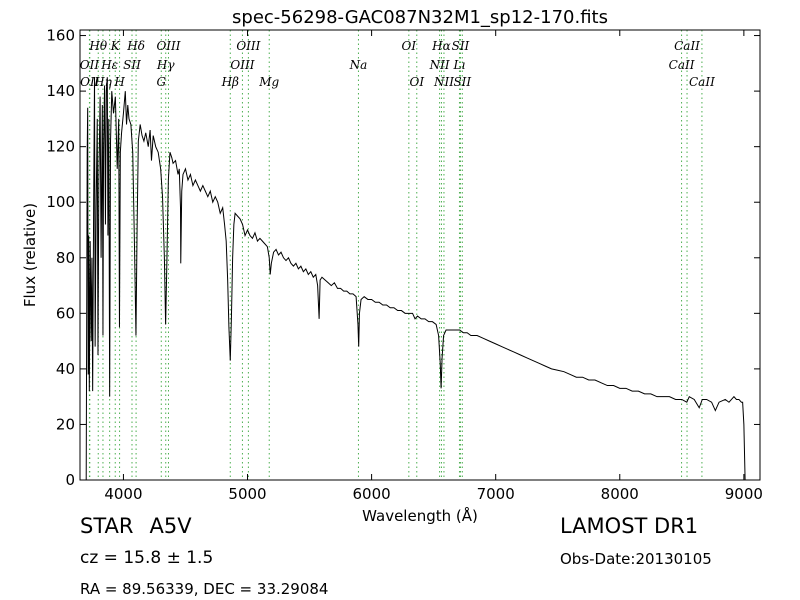 The width and height of the screenshot is (800, 600). I want to click on x-tick-label: 7000, so click(496, 494).